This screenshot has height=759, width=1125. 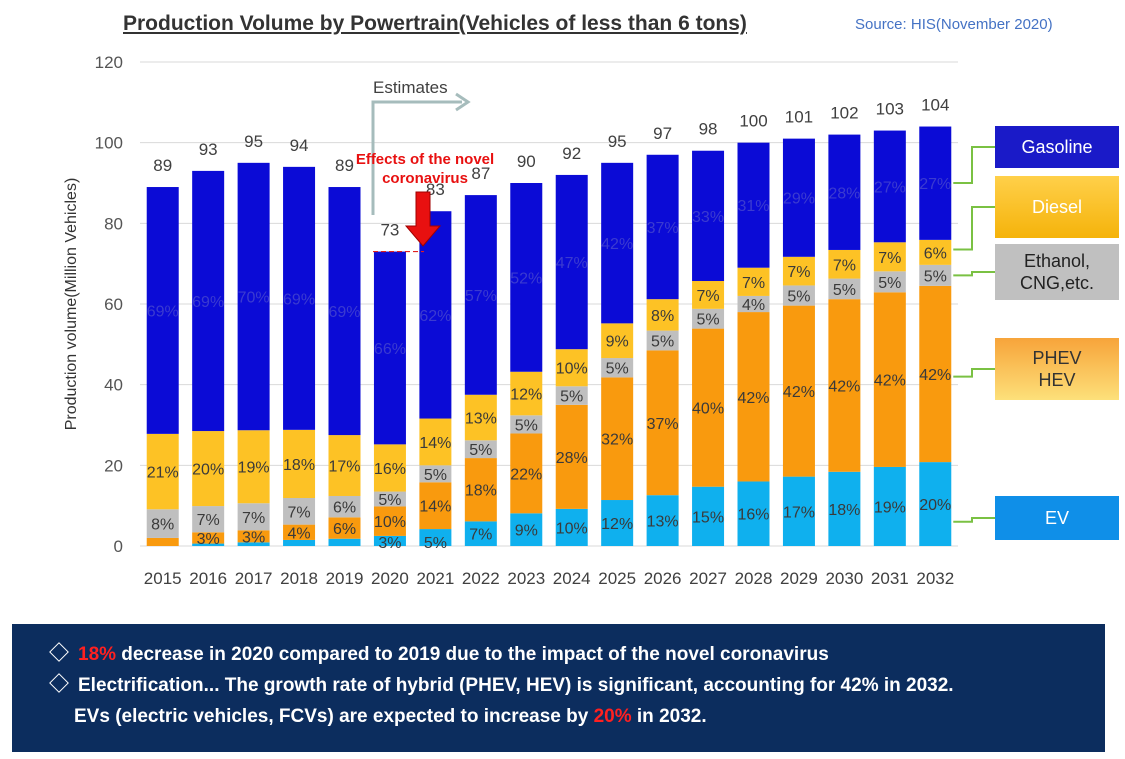 I want to click on corona-annotation-line2: coronavirus, so click(x=425, y=178).